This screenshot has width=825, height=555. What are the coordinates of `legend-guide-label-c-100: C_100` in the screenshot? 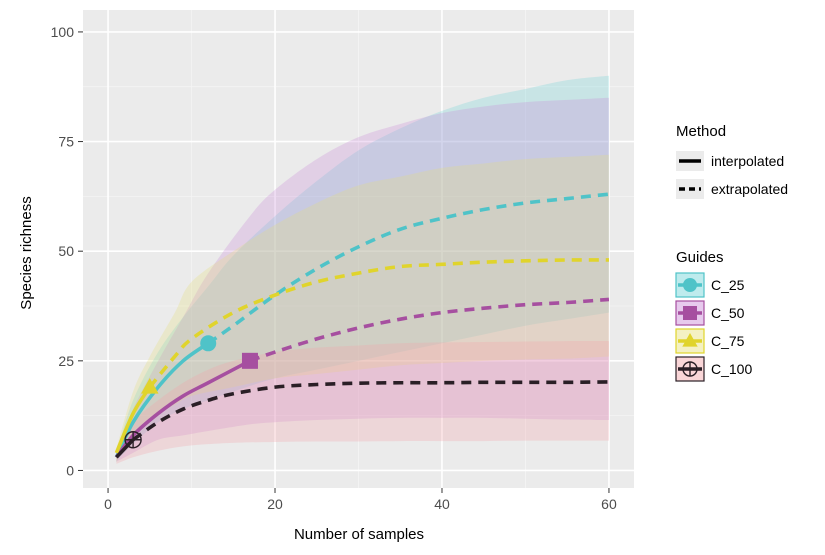 It's located at (731, 369).